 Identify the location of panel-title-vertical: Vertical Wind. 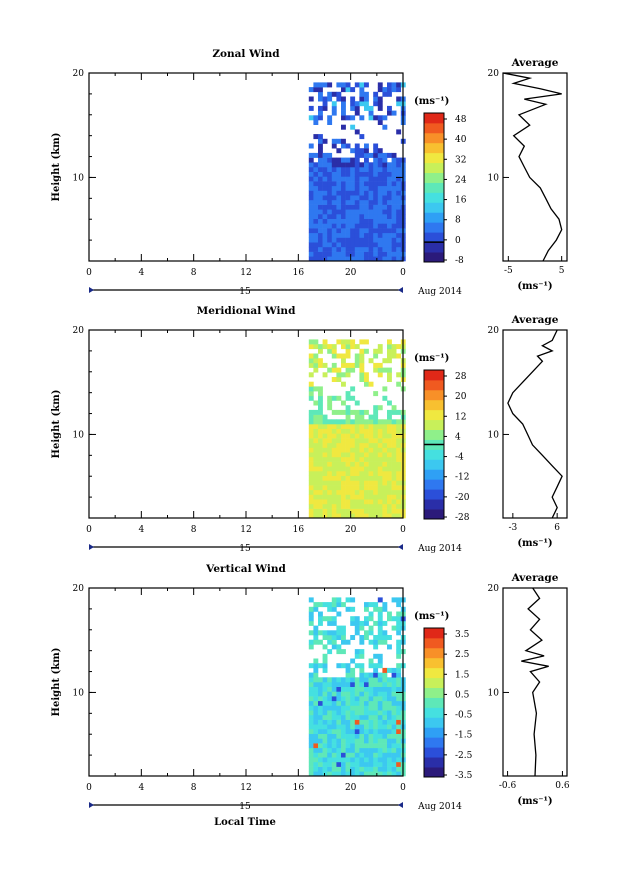
(245, 569).